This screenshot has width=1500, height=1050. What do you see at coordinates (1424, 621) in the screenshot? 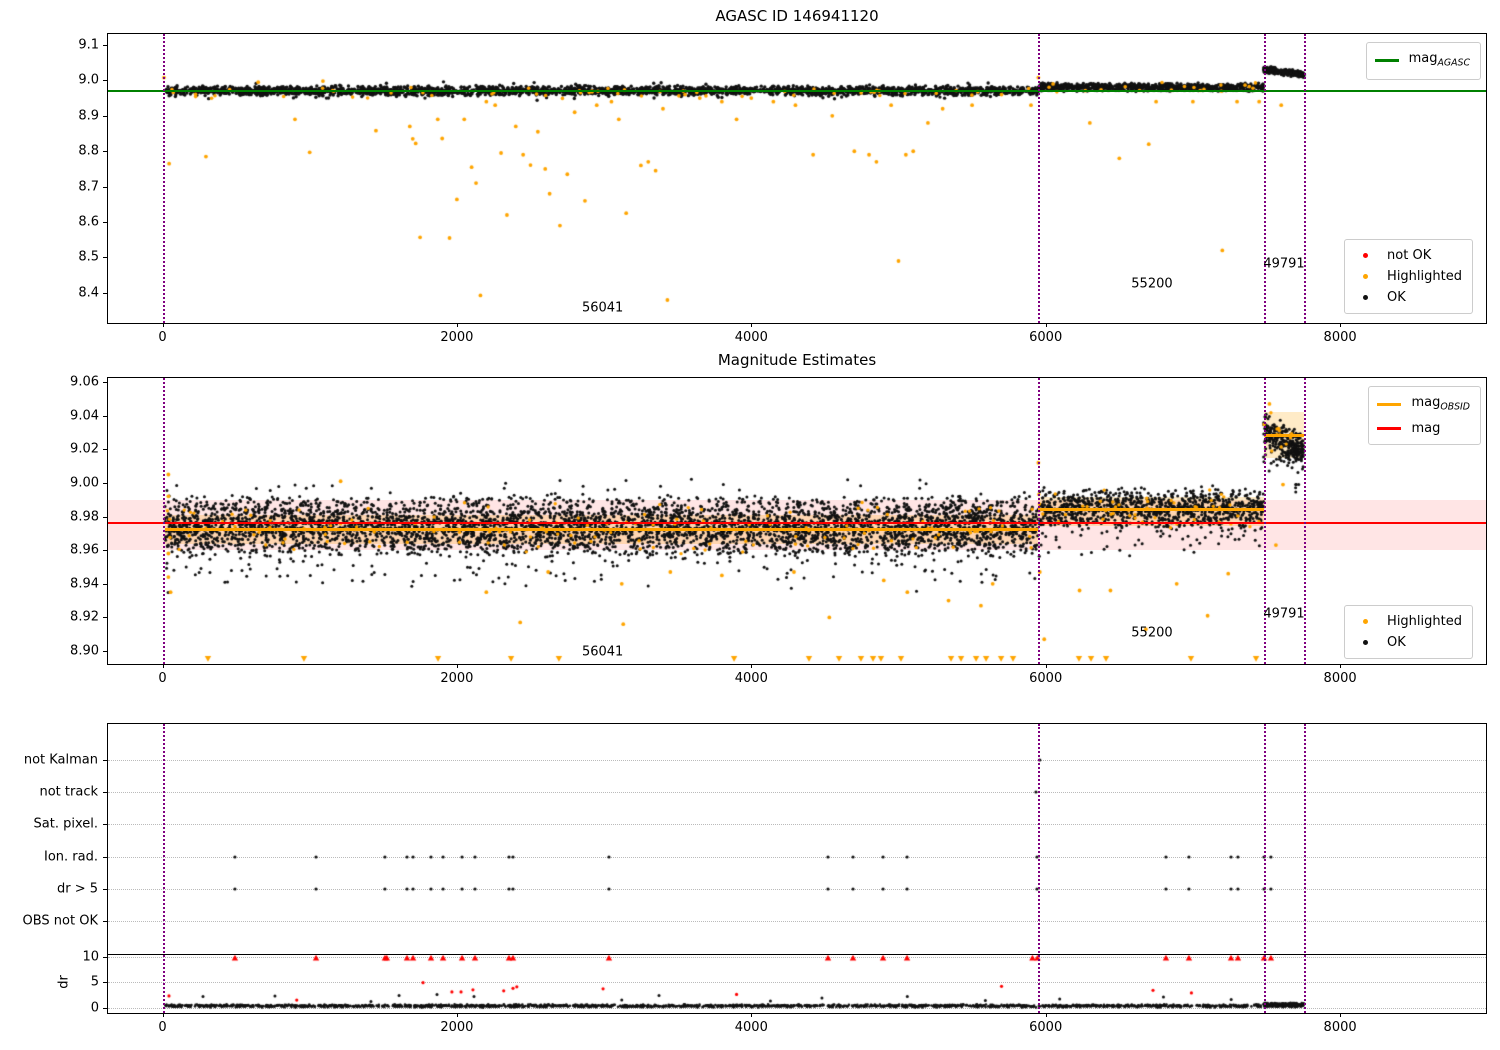
I see `legend-label: Highlighted` at bounding box center [1424, 621].